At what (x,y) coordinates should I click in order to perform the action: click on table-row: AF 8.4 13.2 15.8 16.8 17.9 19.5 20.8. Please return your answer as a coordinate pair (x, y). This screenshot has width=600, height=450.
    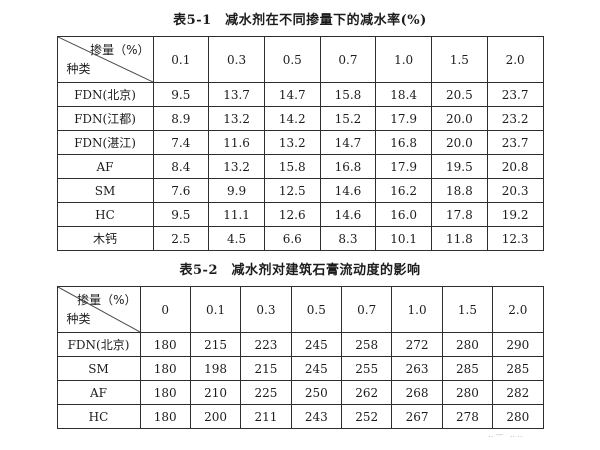
    Looking at the image, I should click on (300, 166).